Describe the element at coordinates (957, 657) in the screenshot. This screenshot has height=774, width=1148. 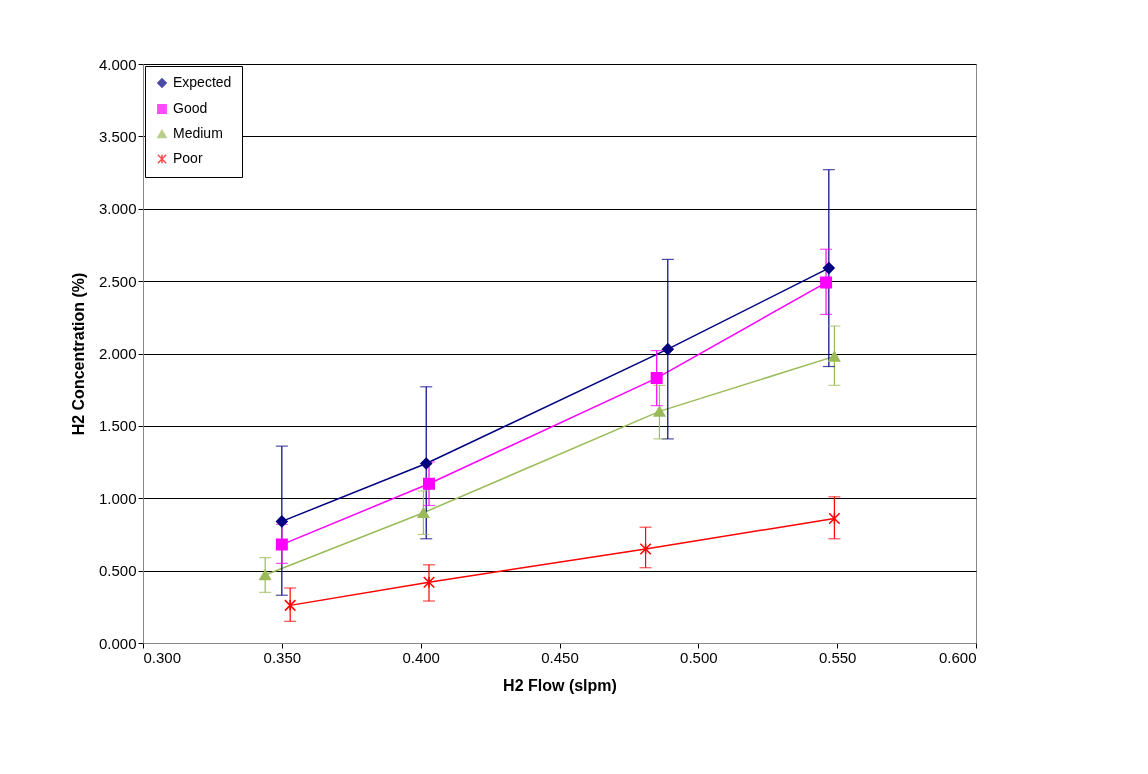
I see `x-tick-label: 0.600` at that location.